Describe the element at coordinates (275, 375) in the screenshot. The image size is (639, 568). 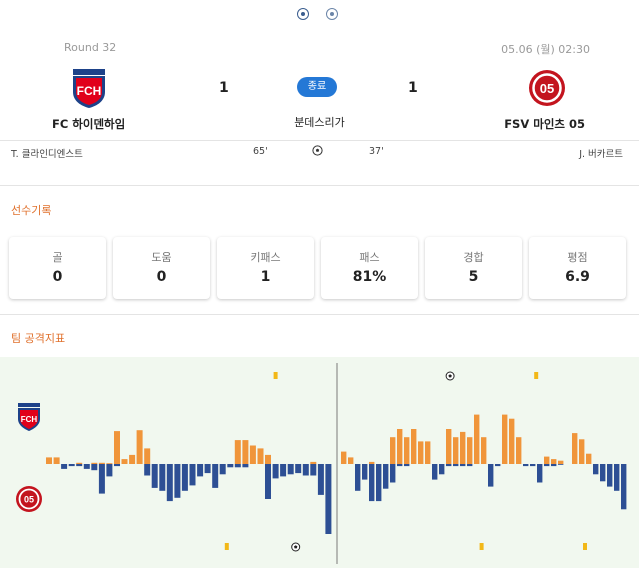
I see `home-yellow-card-icon` at that location.